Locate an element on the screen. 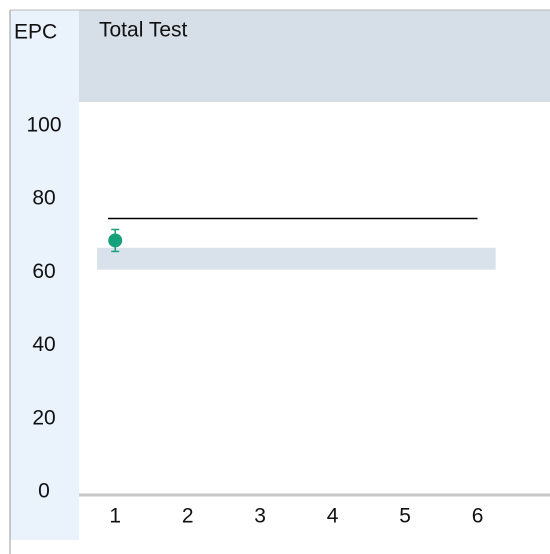  x-tick-label: 4 is located at coordinates (333, 516).